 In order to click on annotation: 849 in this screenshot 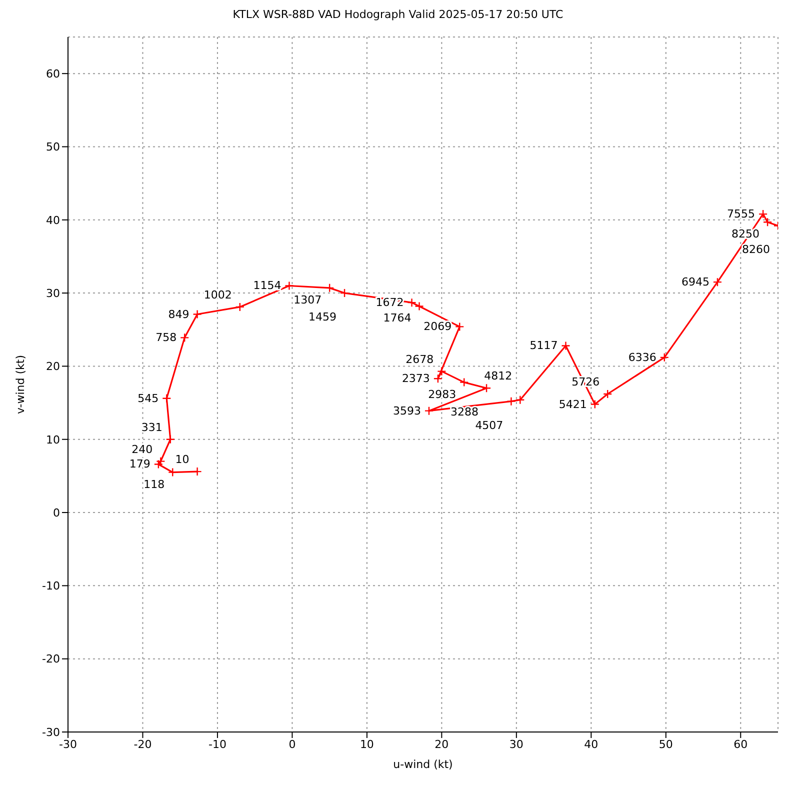, I will do `click(179, 314)`.